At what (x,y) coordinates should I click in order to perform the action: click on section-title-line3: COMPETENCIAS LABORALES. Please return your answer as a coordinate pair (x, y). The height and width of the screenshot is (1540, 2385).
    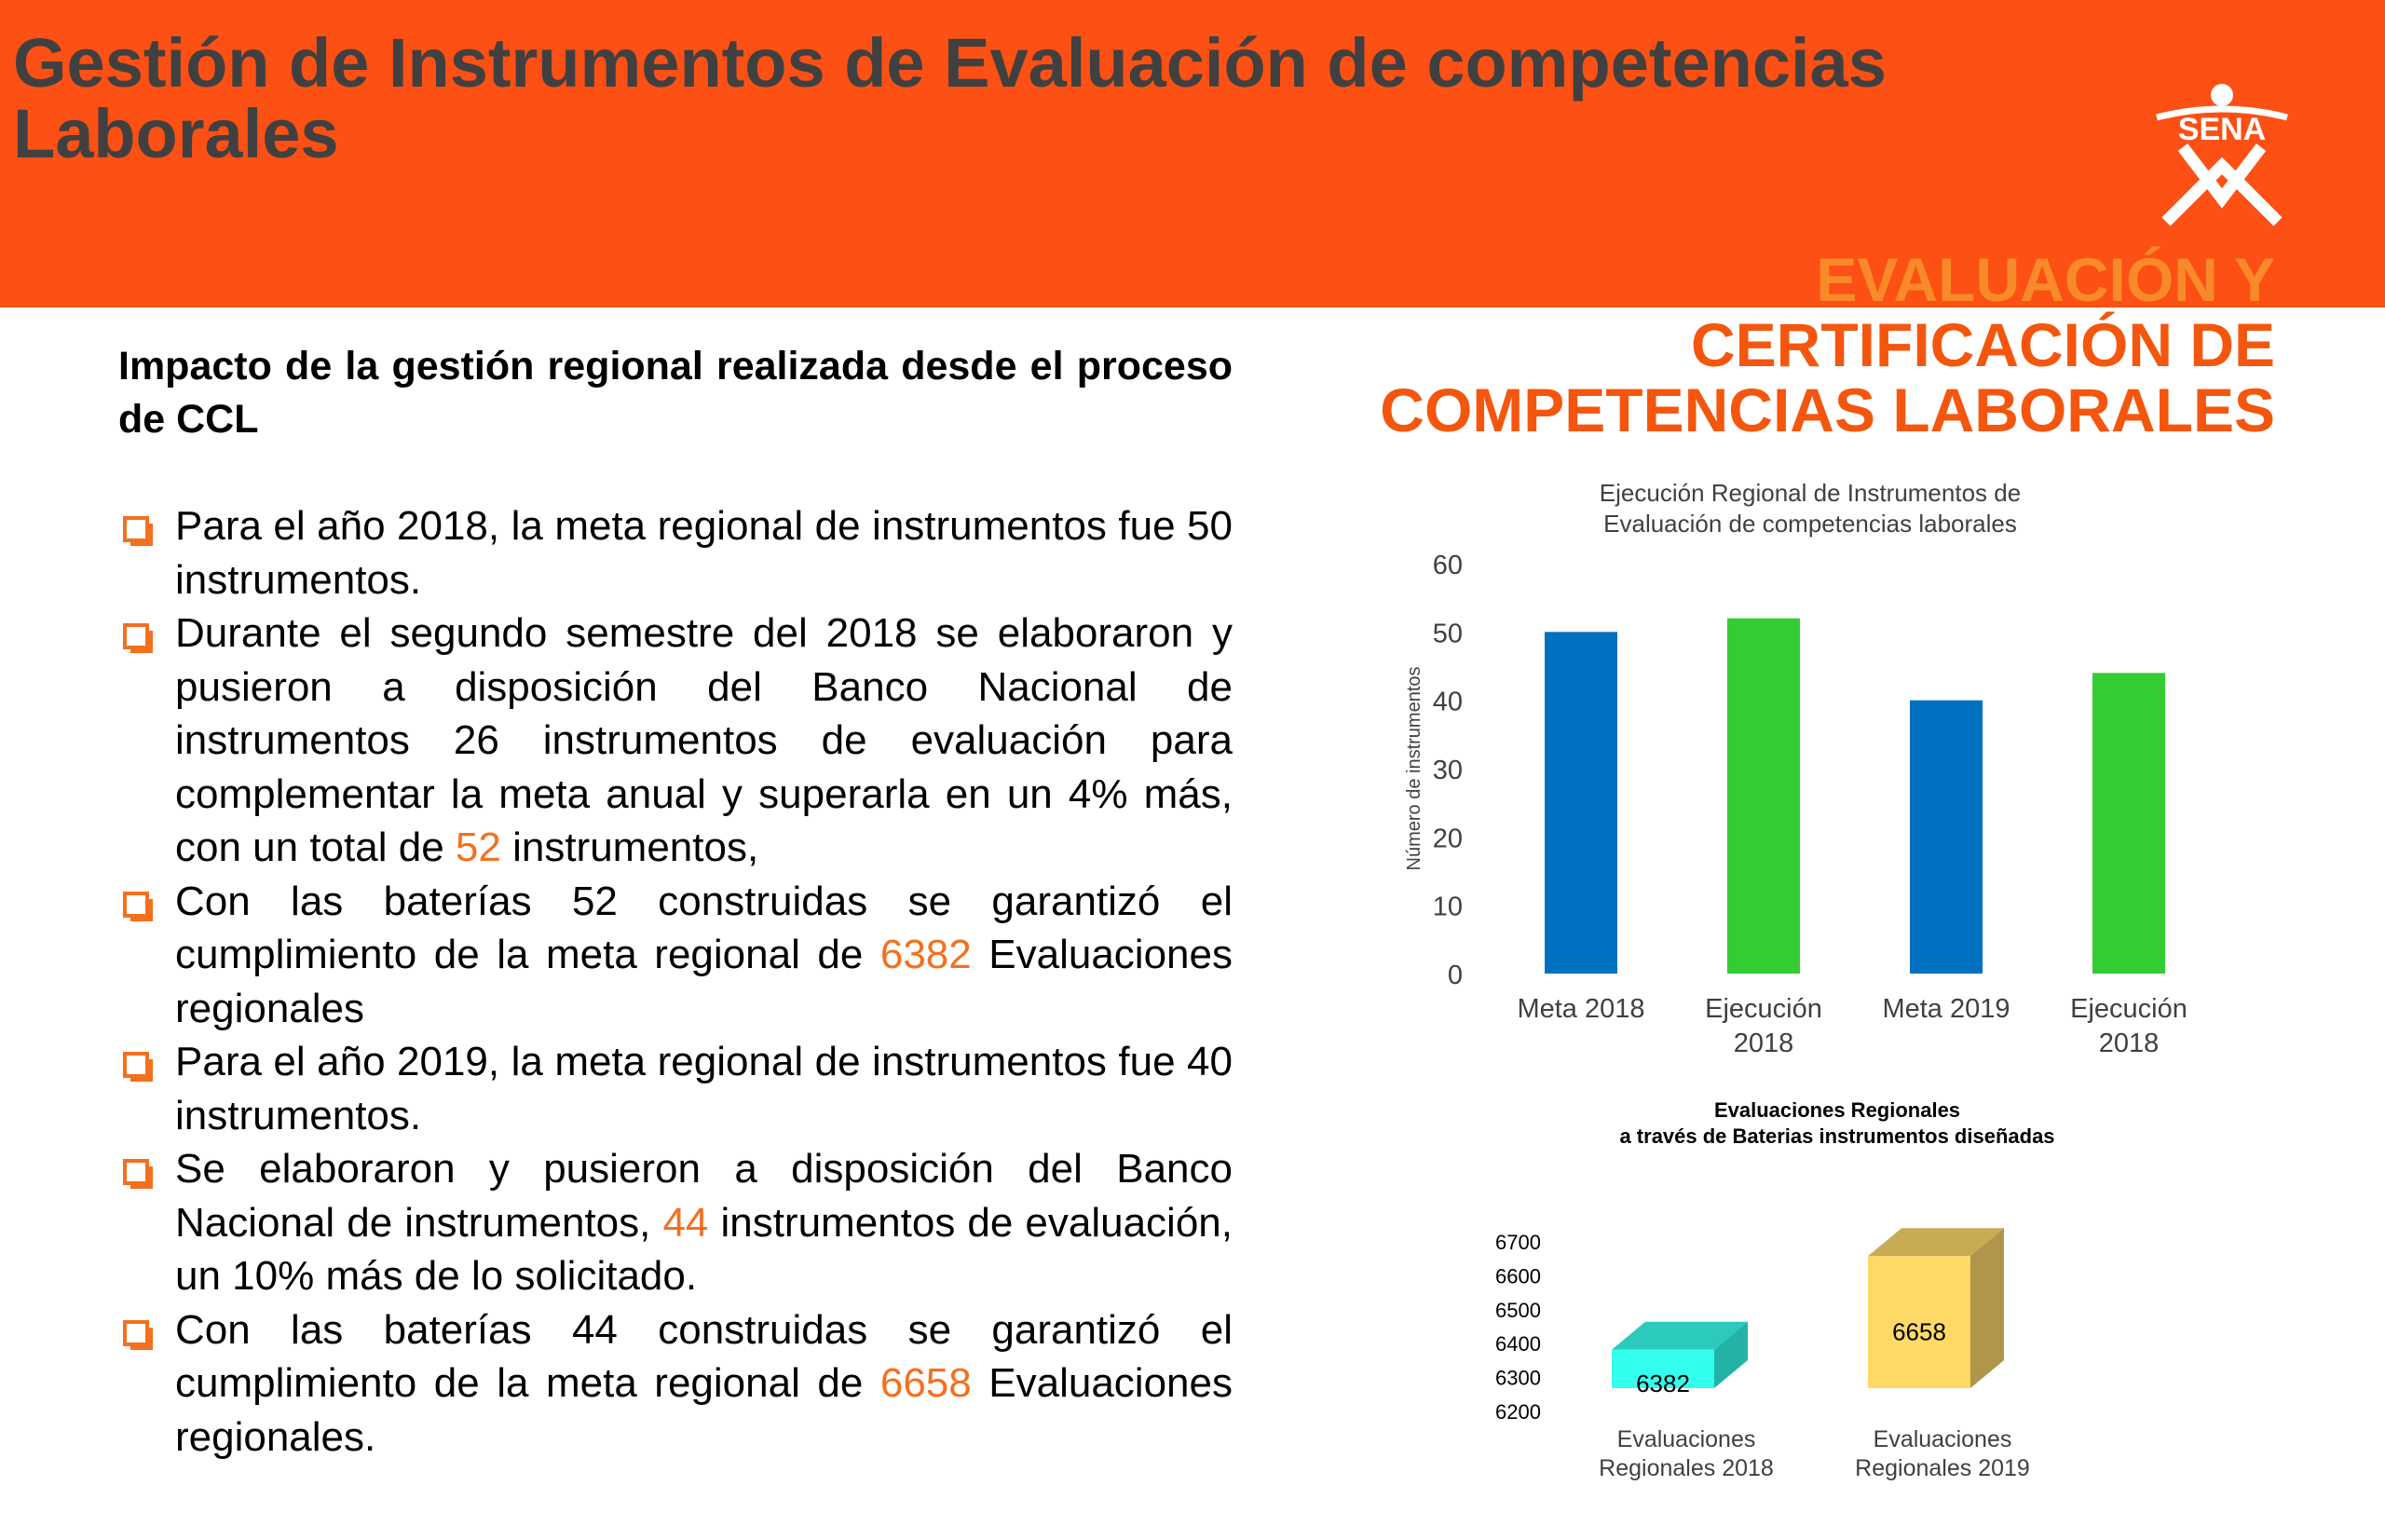
    Looking at the image, I should click on (1827, 409).